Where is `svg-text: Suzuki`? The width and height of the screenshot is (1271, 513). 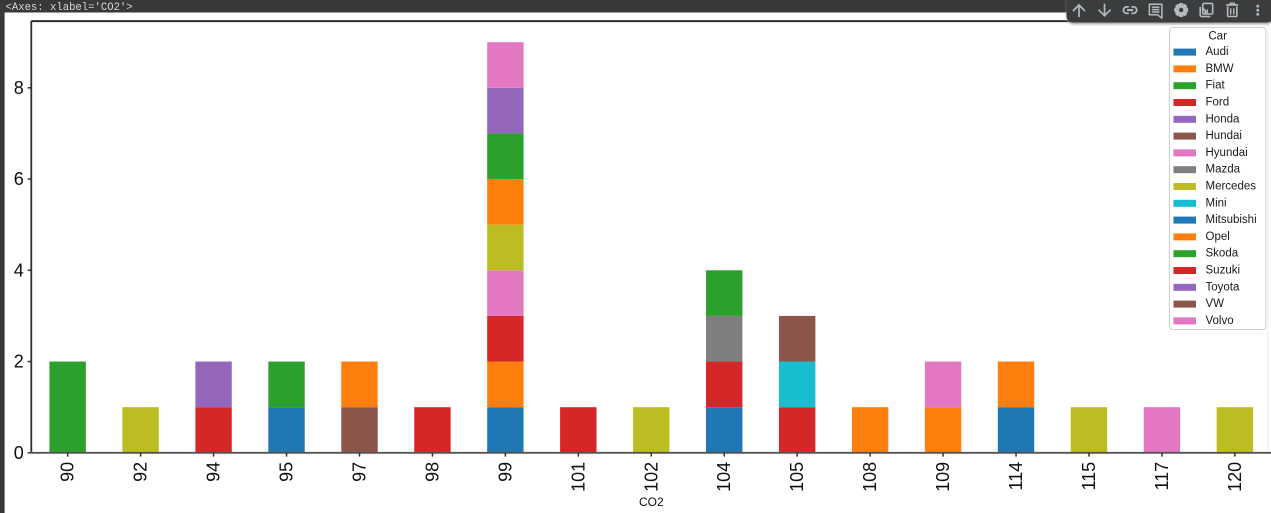 svg-text: Suzuki is located at coordinates (1223, 271).